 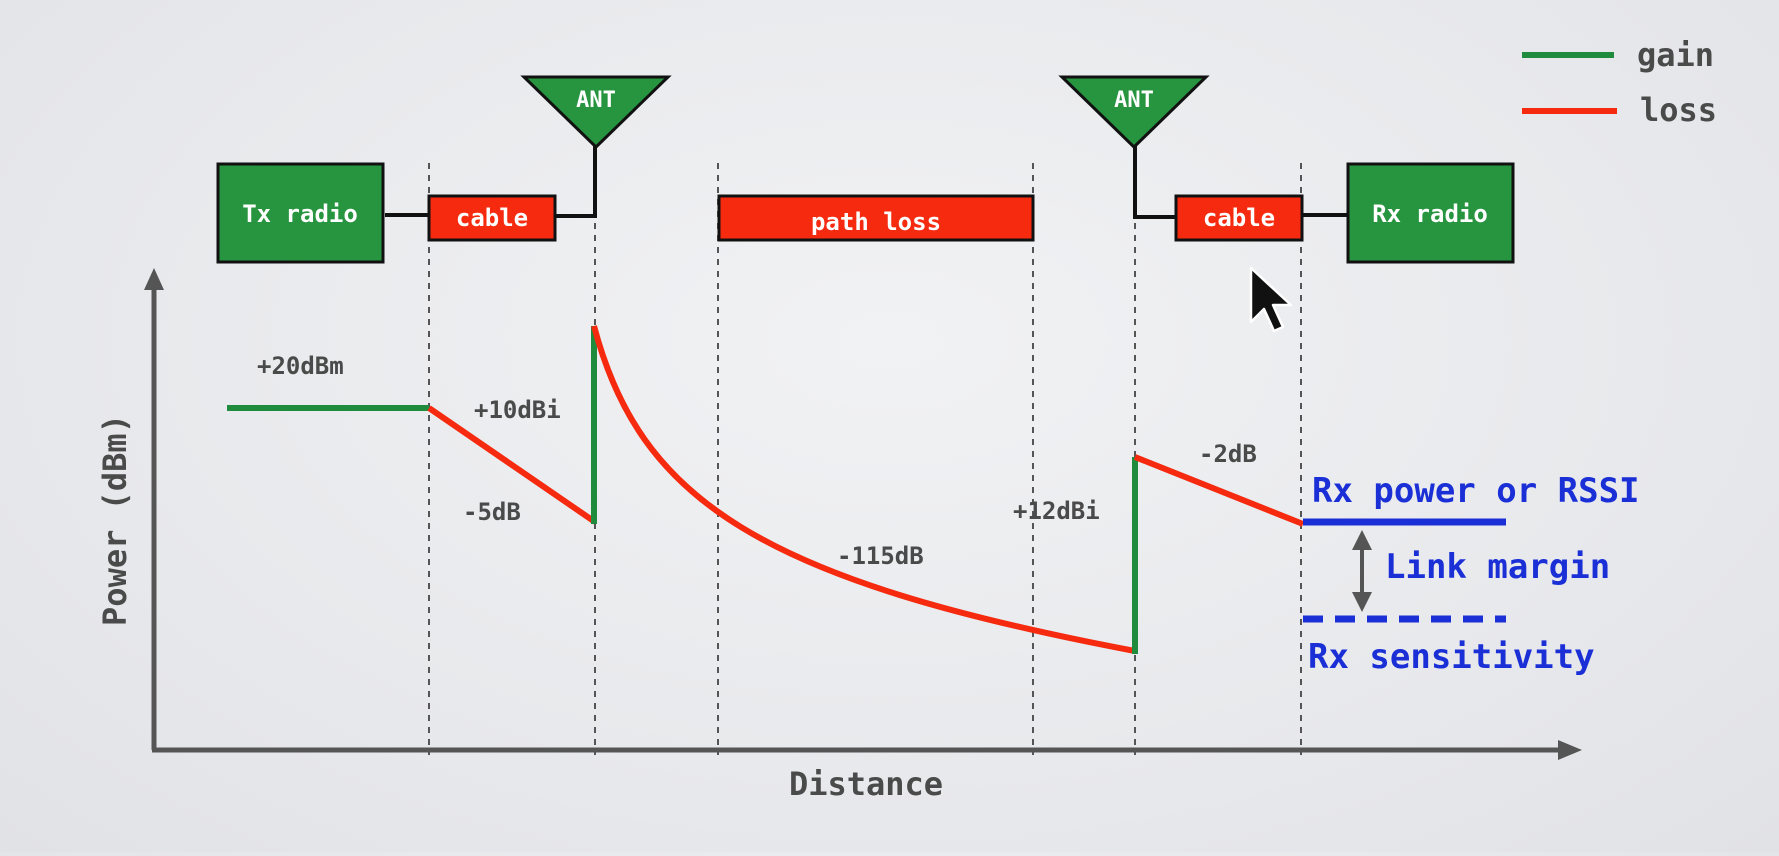 I want to click on wire-rx-antenna-cable, so click(x=1154, y=182).